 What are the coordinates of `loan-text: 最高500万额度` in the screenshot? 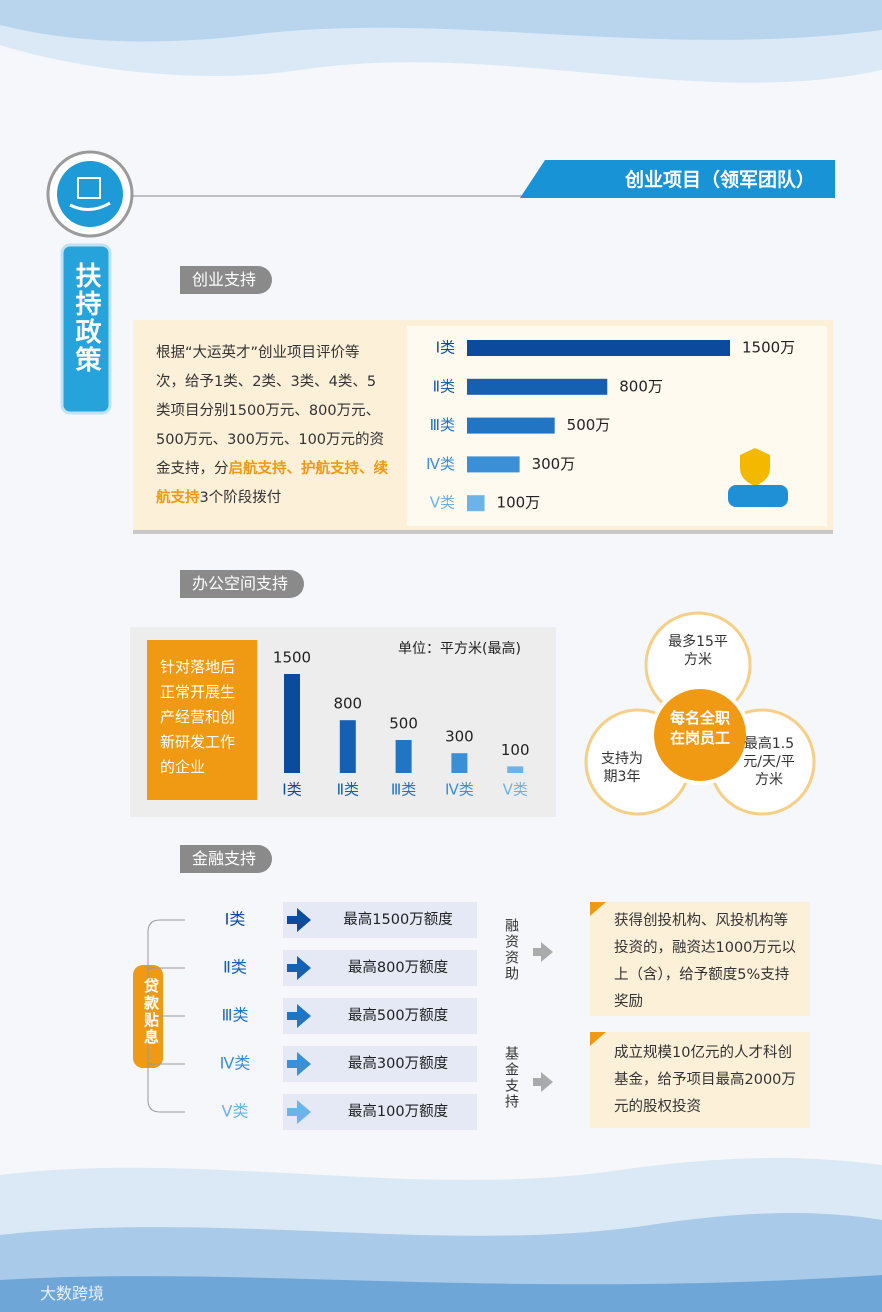 It's located at (398, 1015).